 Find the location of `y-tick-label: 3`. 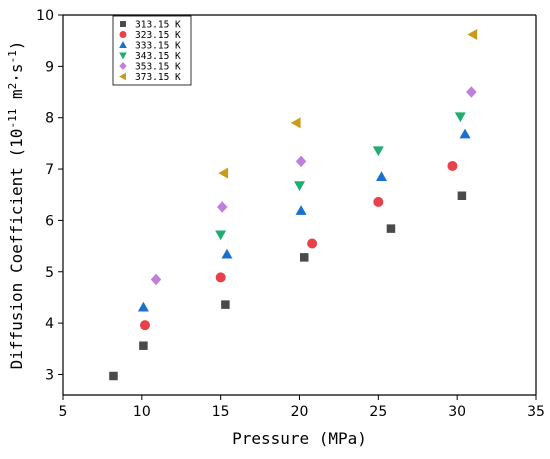

y-tick-label: 3 is located at coordinates (49, 375).